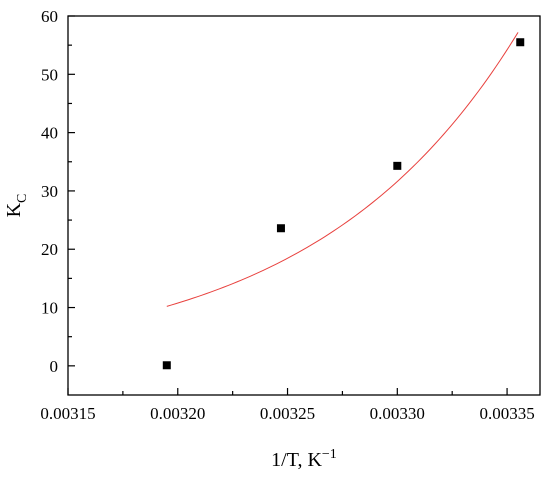  Describe the element at coordinates (296, 460) in the screenshot. I see `x-axis-title-text: 1/T, K` at that location.